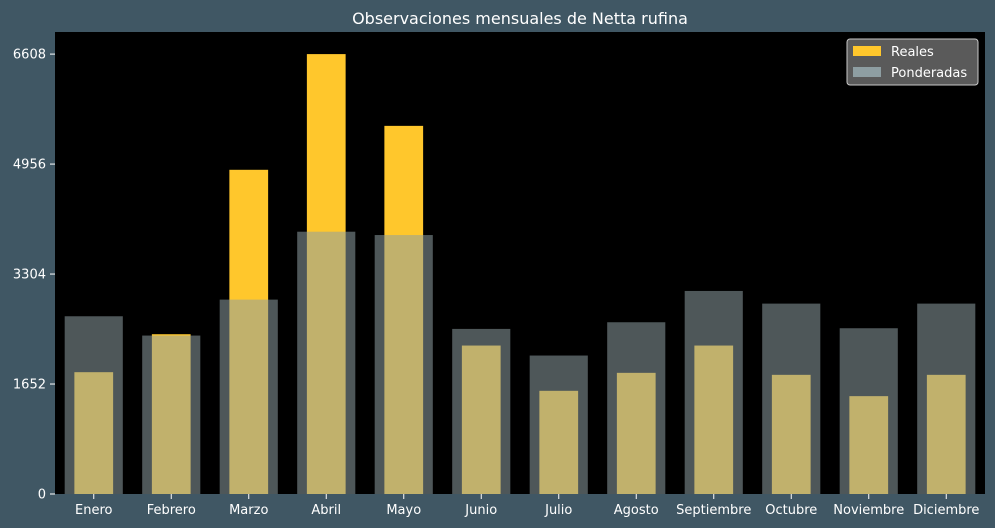 Image resolution: width=995 pixels, height=528 pixels. What do you see at coordinates (93, 405) in the screenshot?
I see `bar-weighted-enero` at bounding box center [93, 405].